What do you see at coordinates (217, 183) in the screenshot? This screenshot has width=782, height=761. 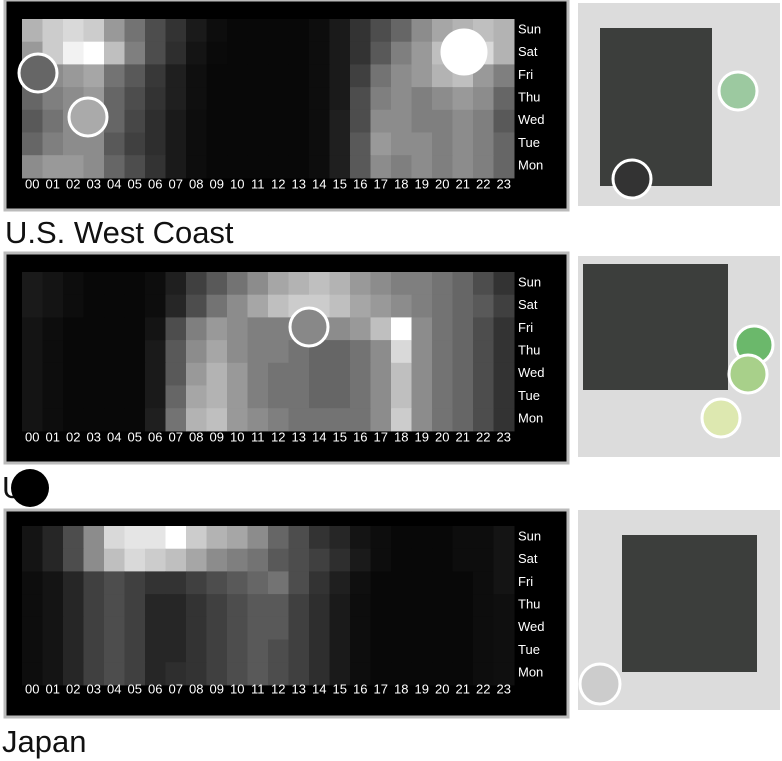 I see `hour-label: 09` at bounding box center [217, 183].